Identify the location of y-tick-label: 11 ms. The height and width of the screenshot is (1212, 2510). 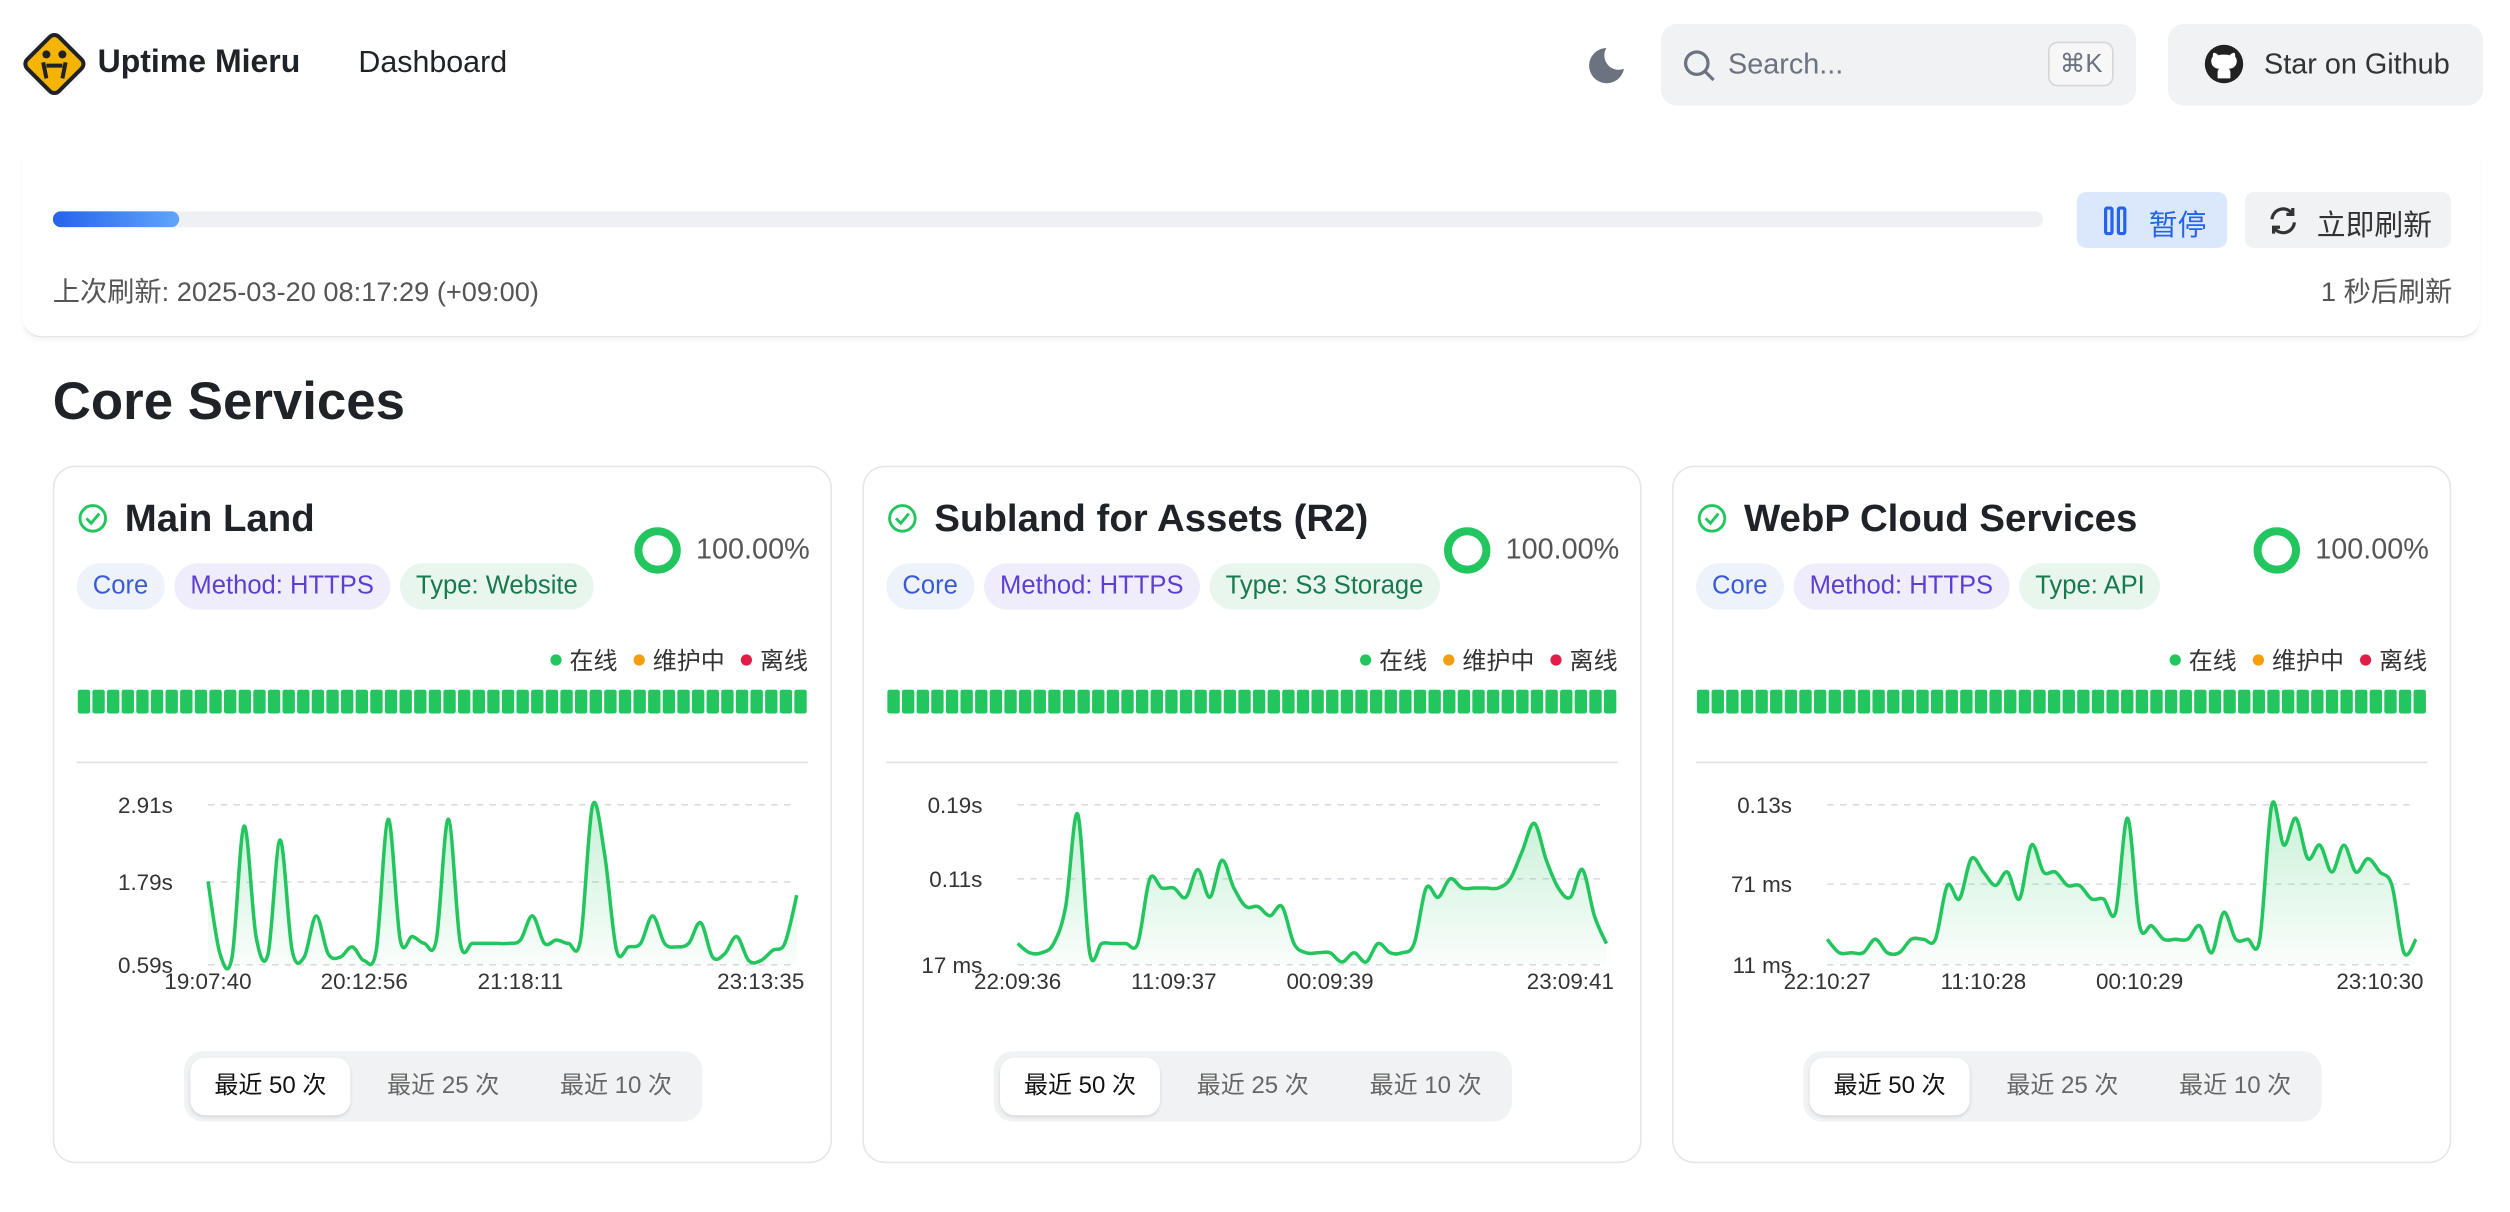
(1762, 965).